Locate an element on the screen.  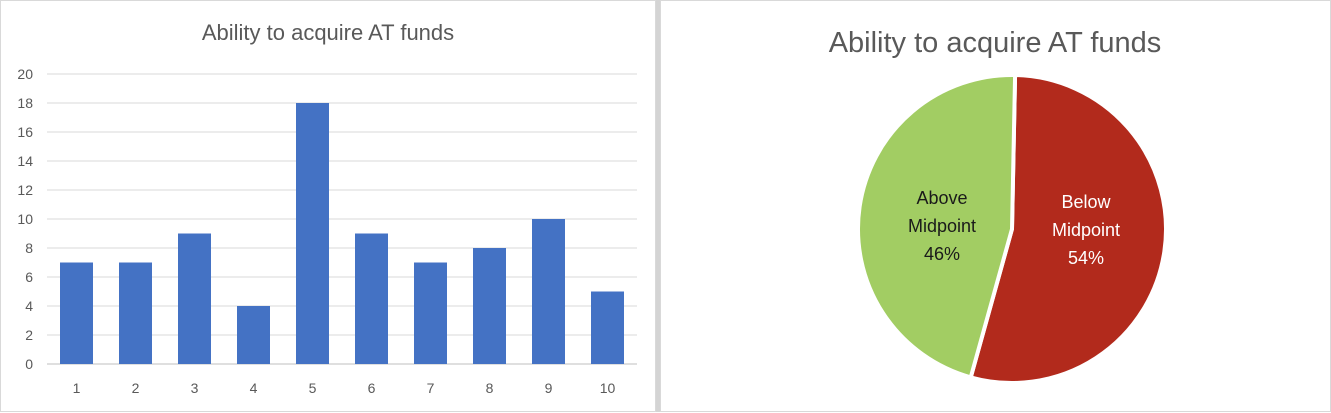
pie-slice-label: Above is located at coordinates (941, 198).